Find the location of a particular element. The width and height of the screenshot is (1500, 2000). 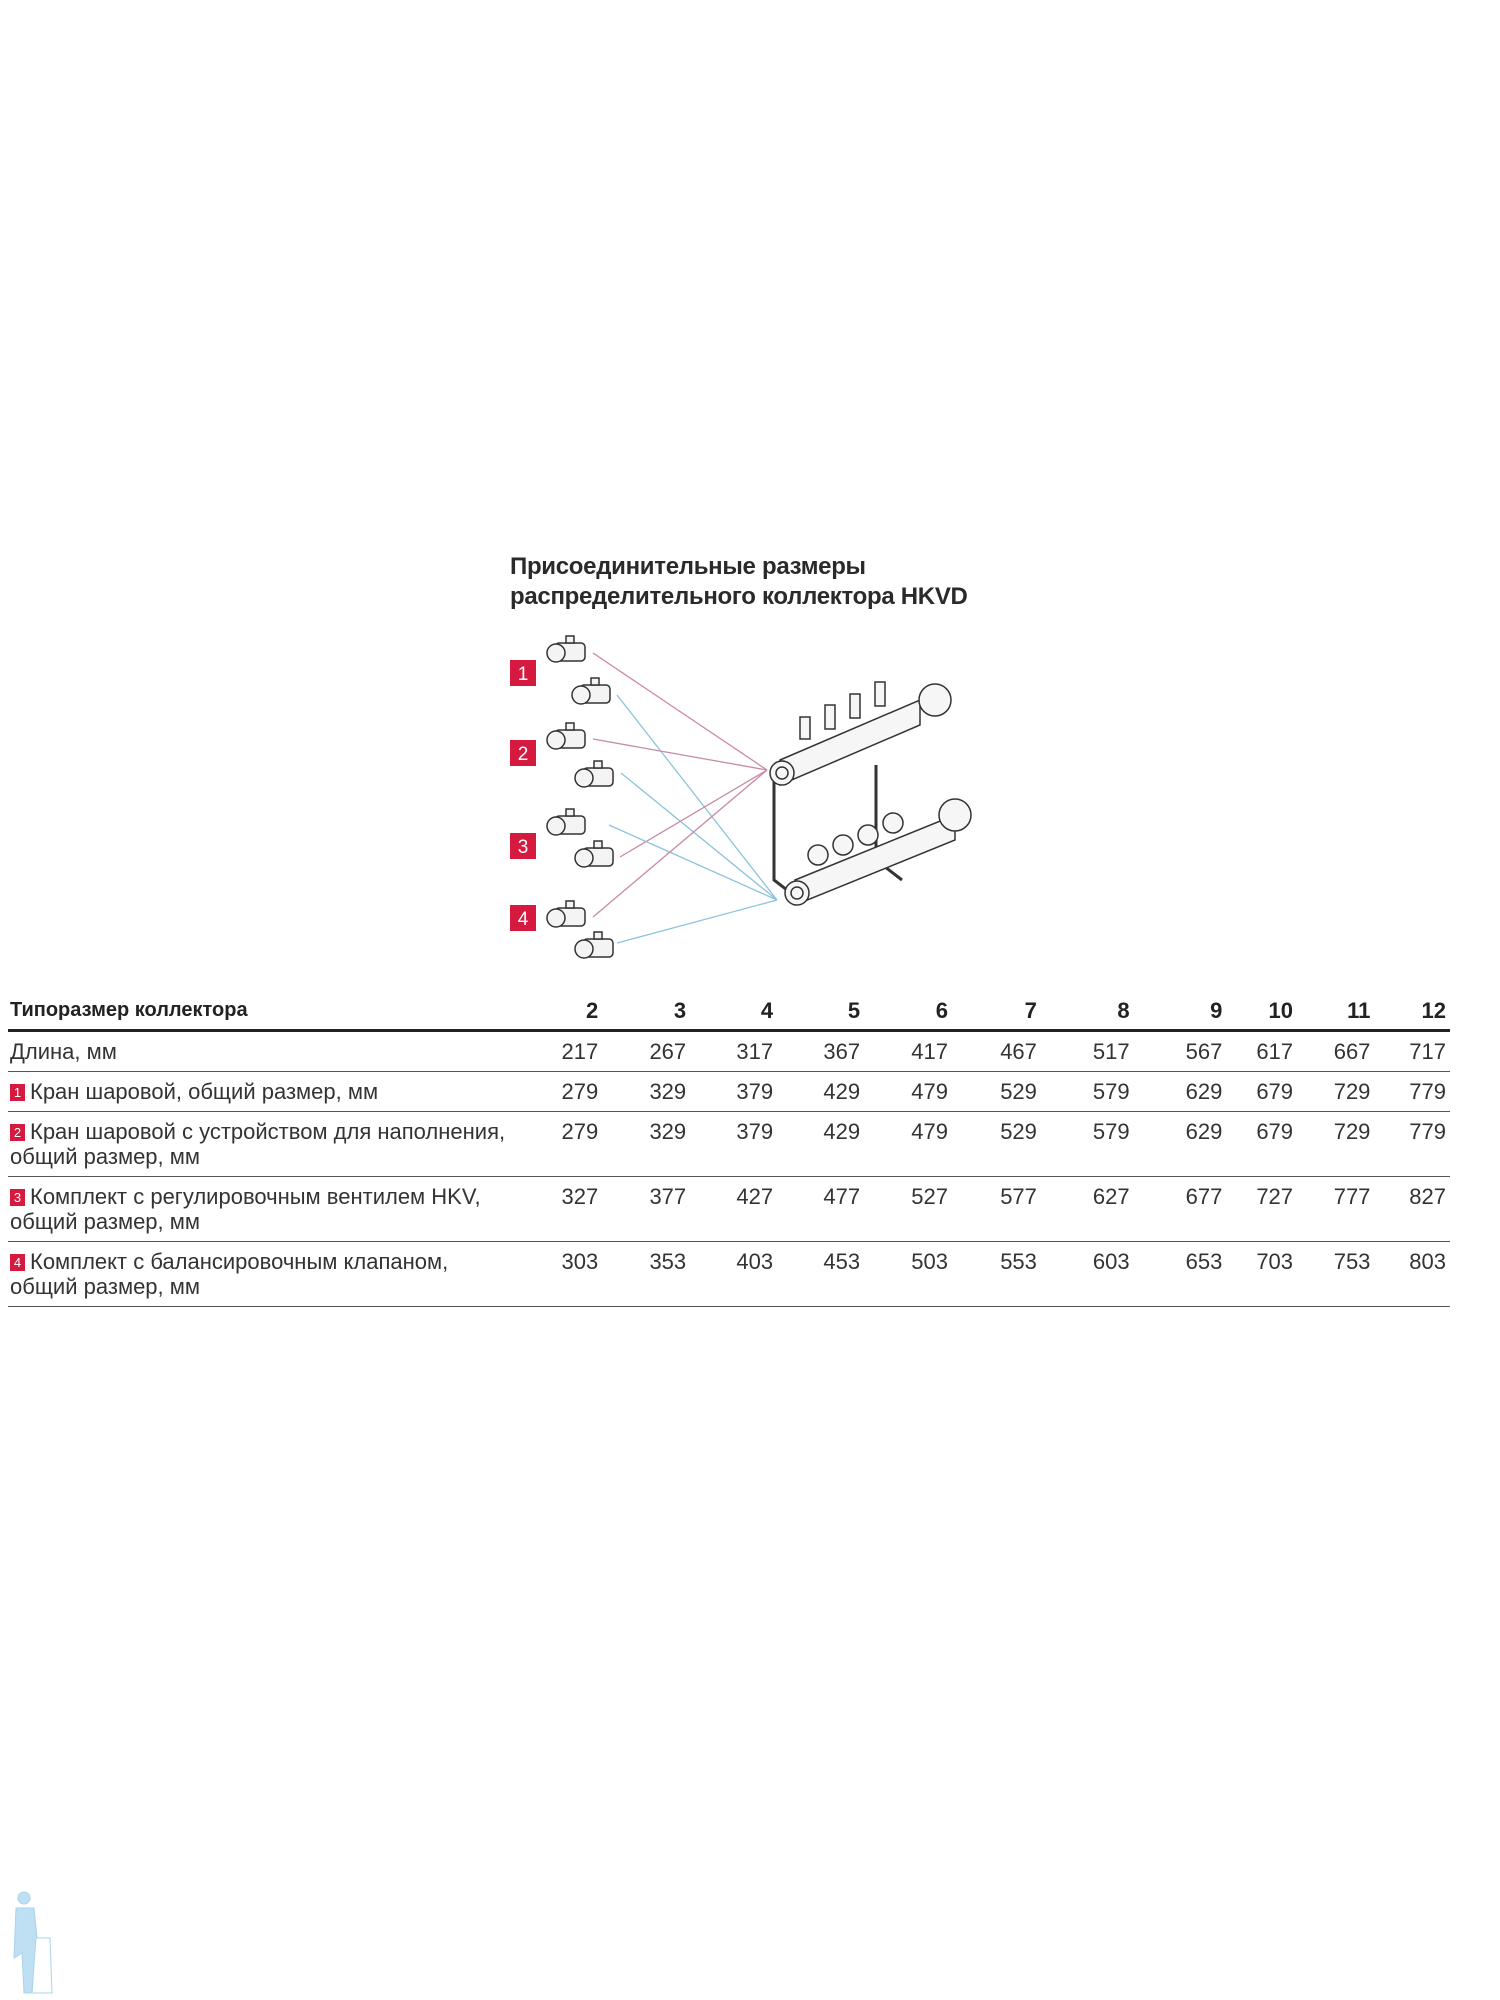

badge-number: 2 is located at coordinates (523, 754).